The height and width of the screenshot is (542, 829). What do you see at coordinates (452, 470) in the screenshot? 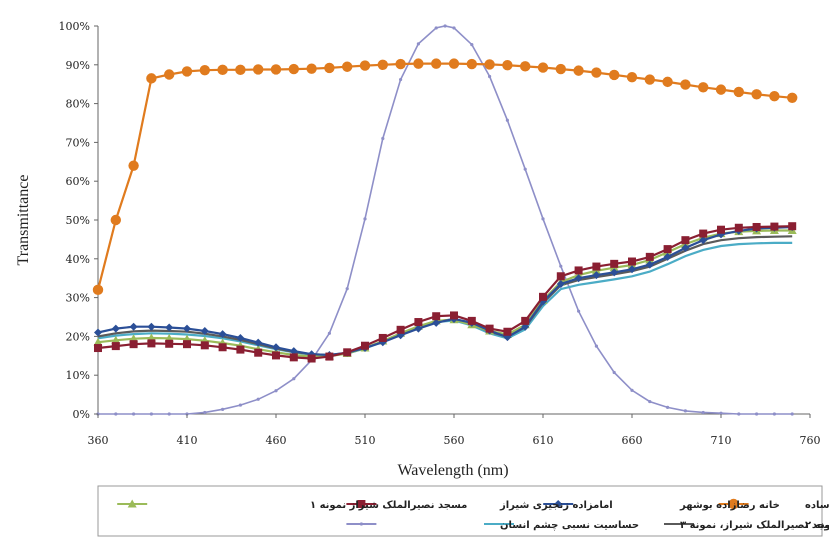
I see `x-axis-title: Wavelength (nm)` at bounding box center [452, 470].